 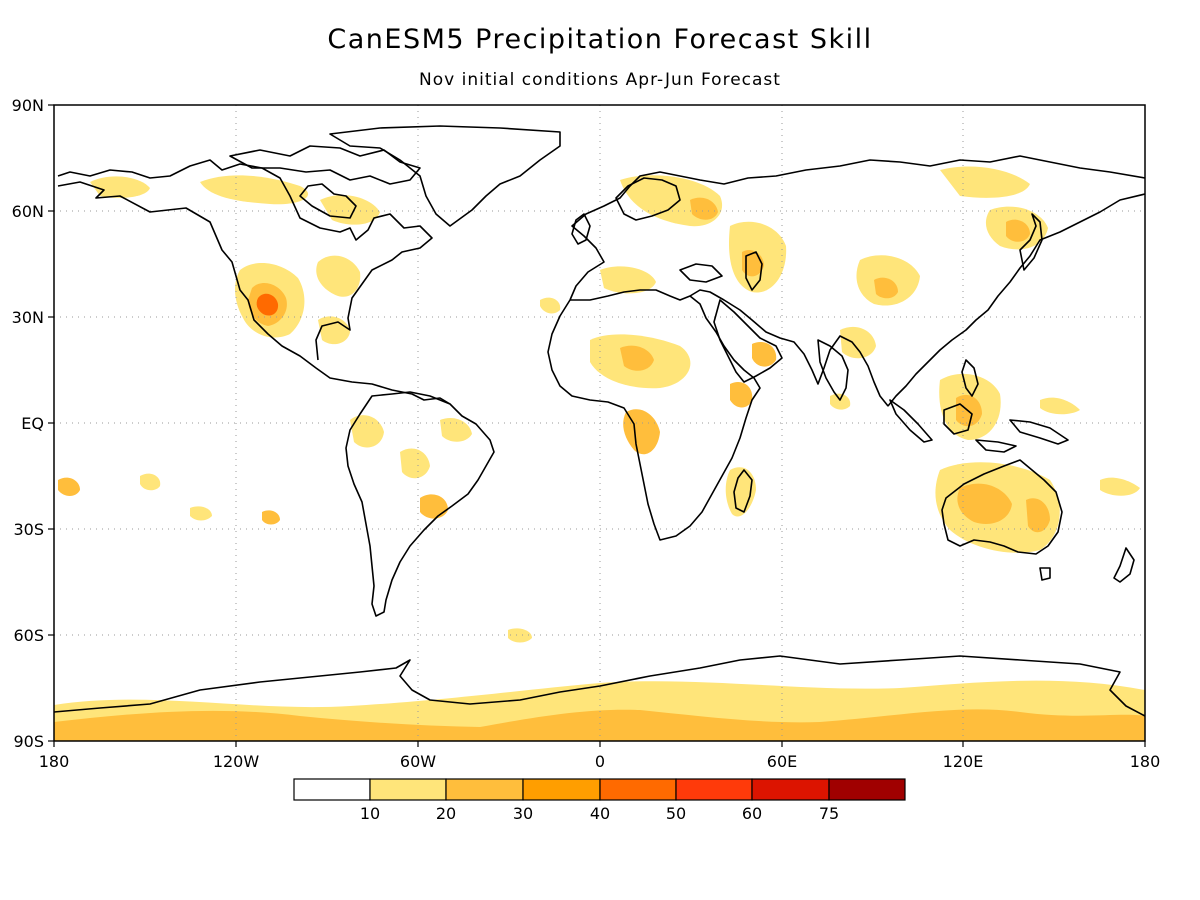 I want to click on coast-philippines, so click(x=970, y=378).